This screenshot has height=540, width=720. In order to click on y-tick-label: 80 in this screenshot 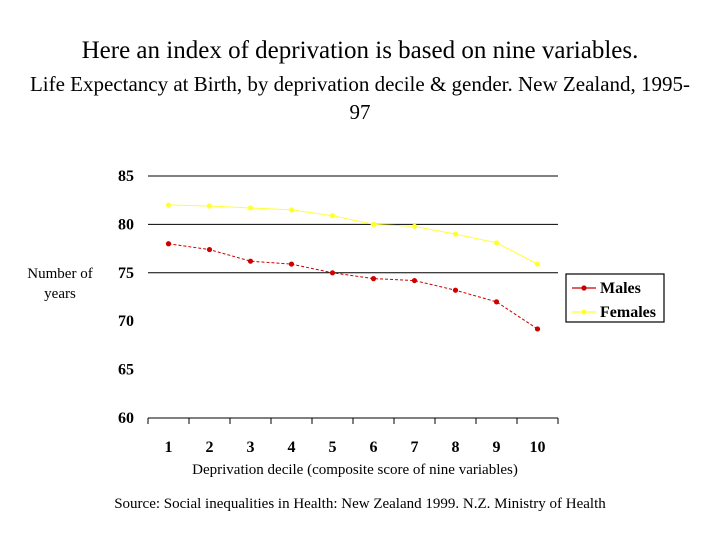, I will do `click(126, 224)`.